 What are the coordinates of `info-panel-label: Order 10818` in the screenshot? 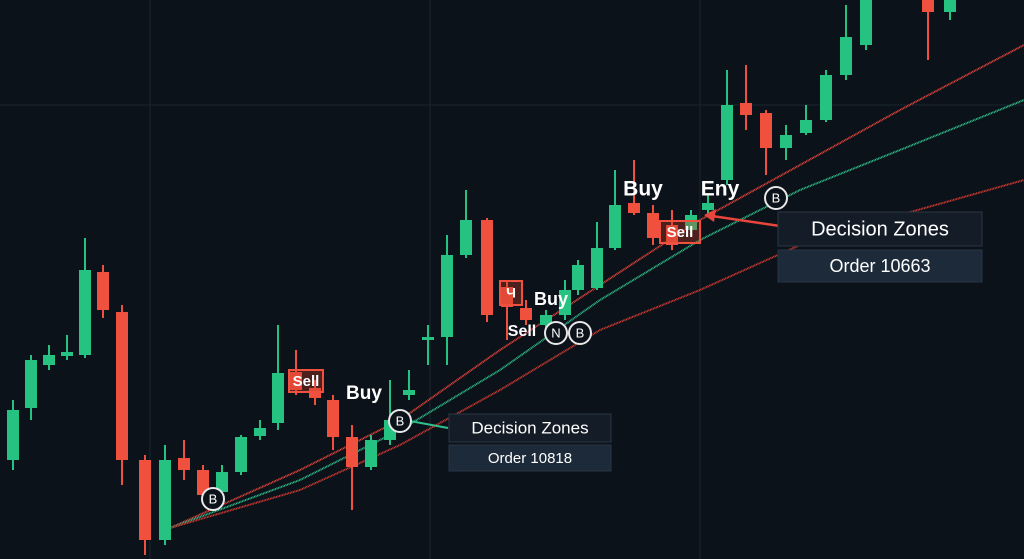 It's located at (530, 458).